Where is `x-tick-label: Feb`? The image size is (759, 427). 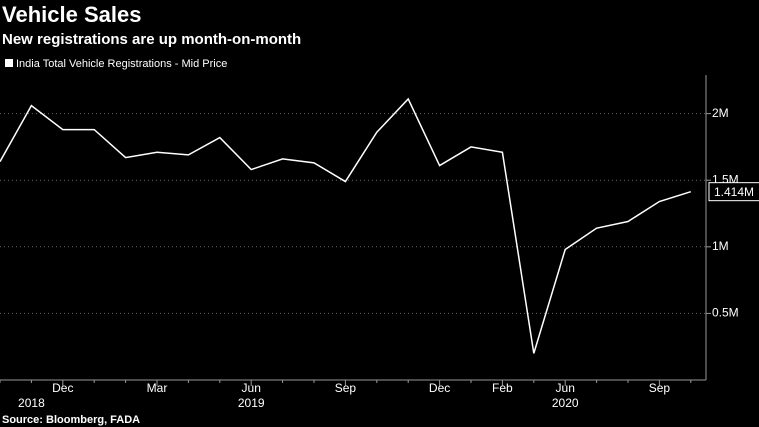 x-tick-label: Feb is located at coordinates (502, 388).